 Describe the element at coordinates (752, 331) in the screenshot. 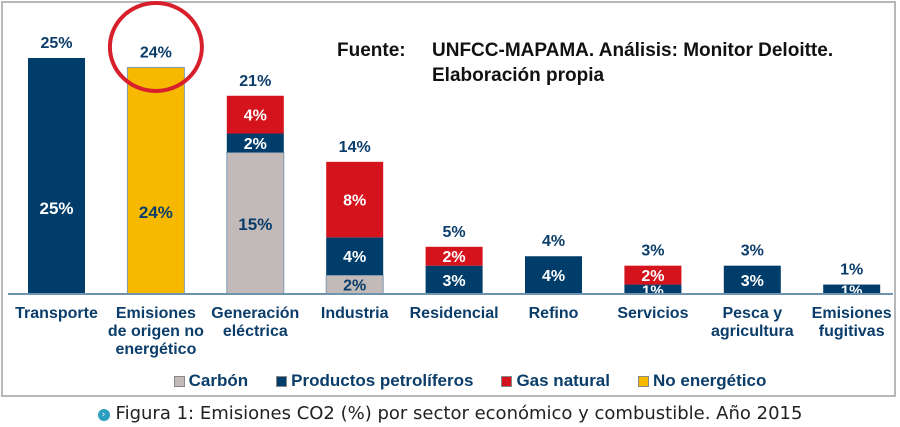

I see `category-label: agricultura` at that location.